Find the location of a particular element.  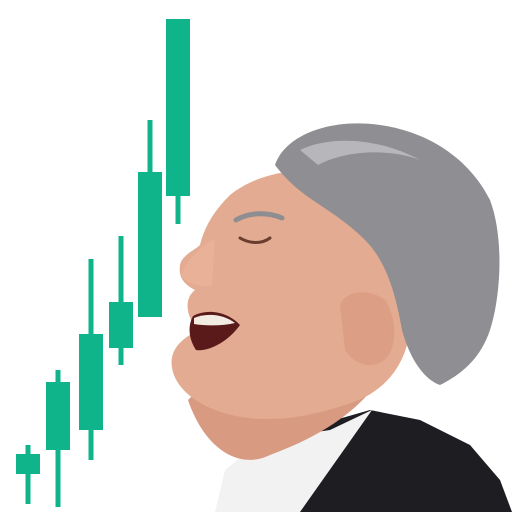

eyebrow is located at coordinates (259, 217).